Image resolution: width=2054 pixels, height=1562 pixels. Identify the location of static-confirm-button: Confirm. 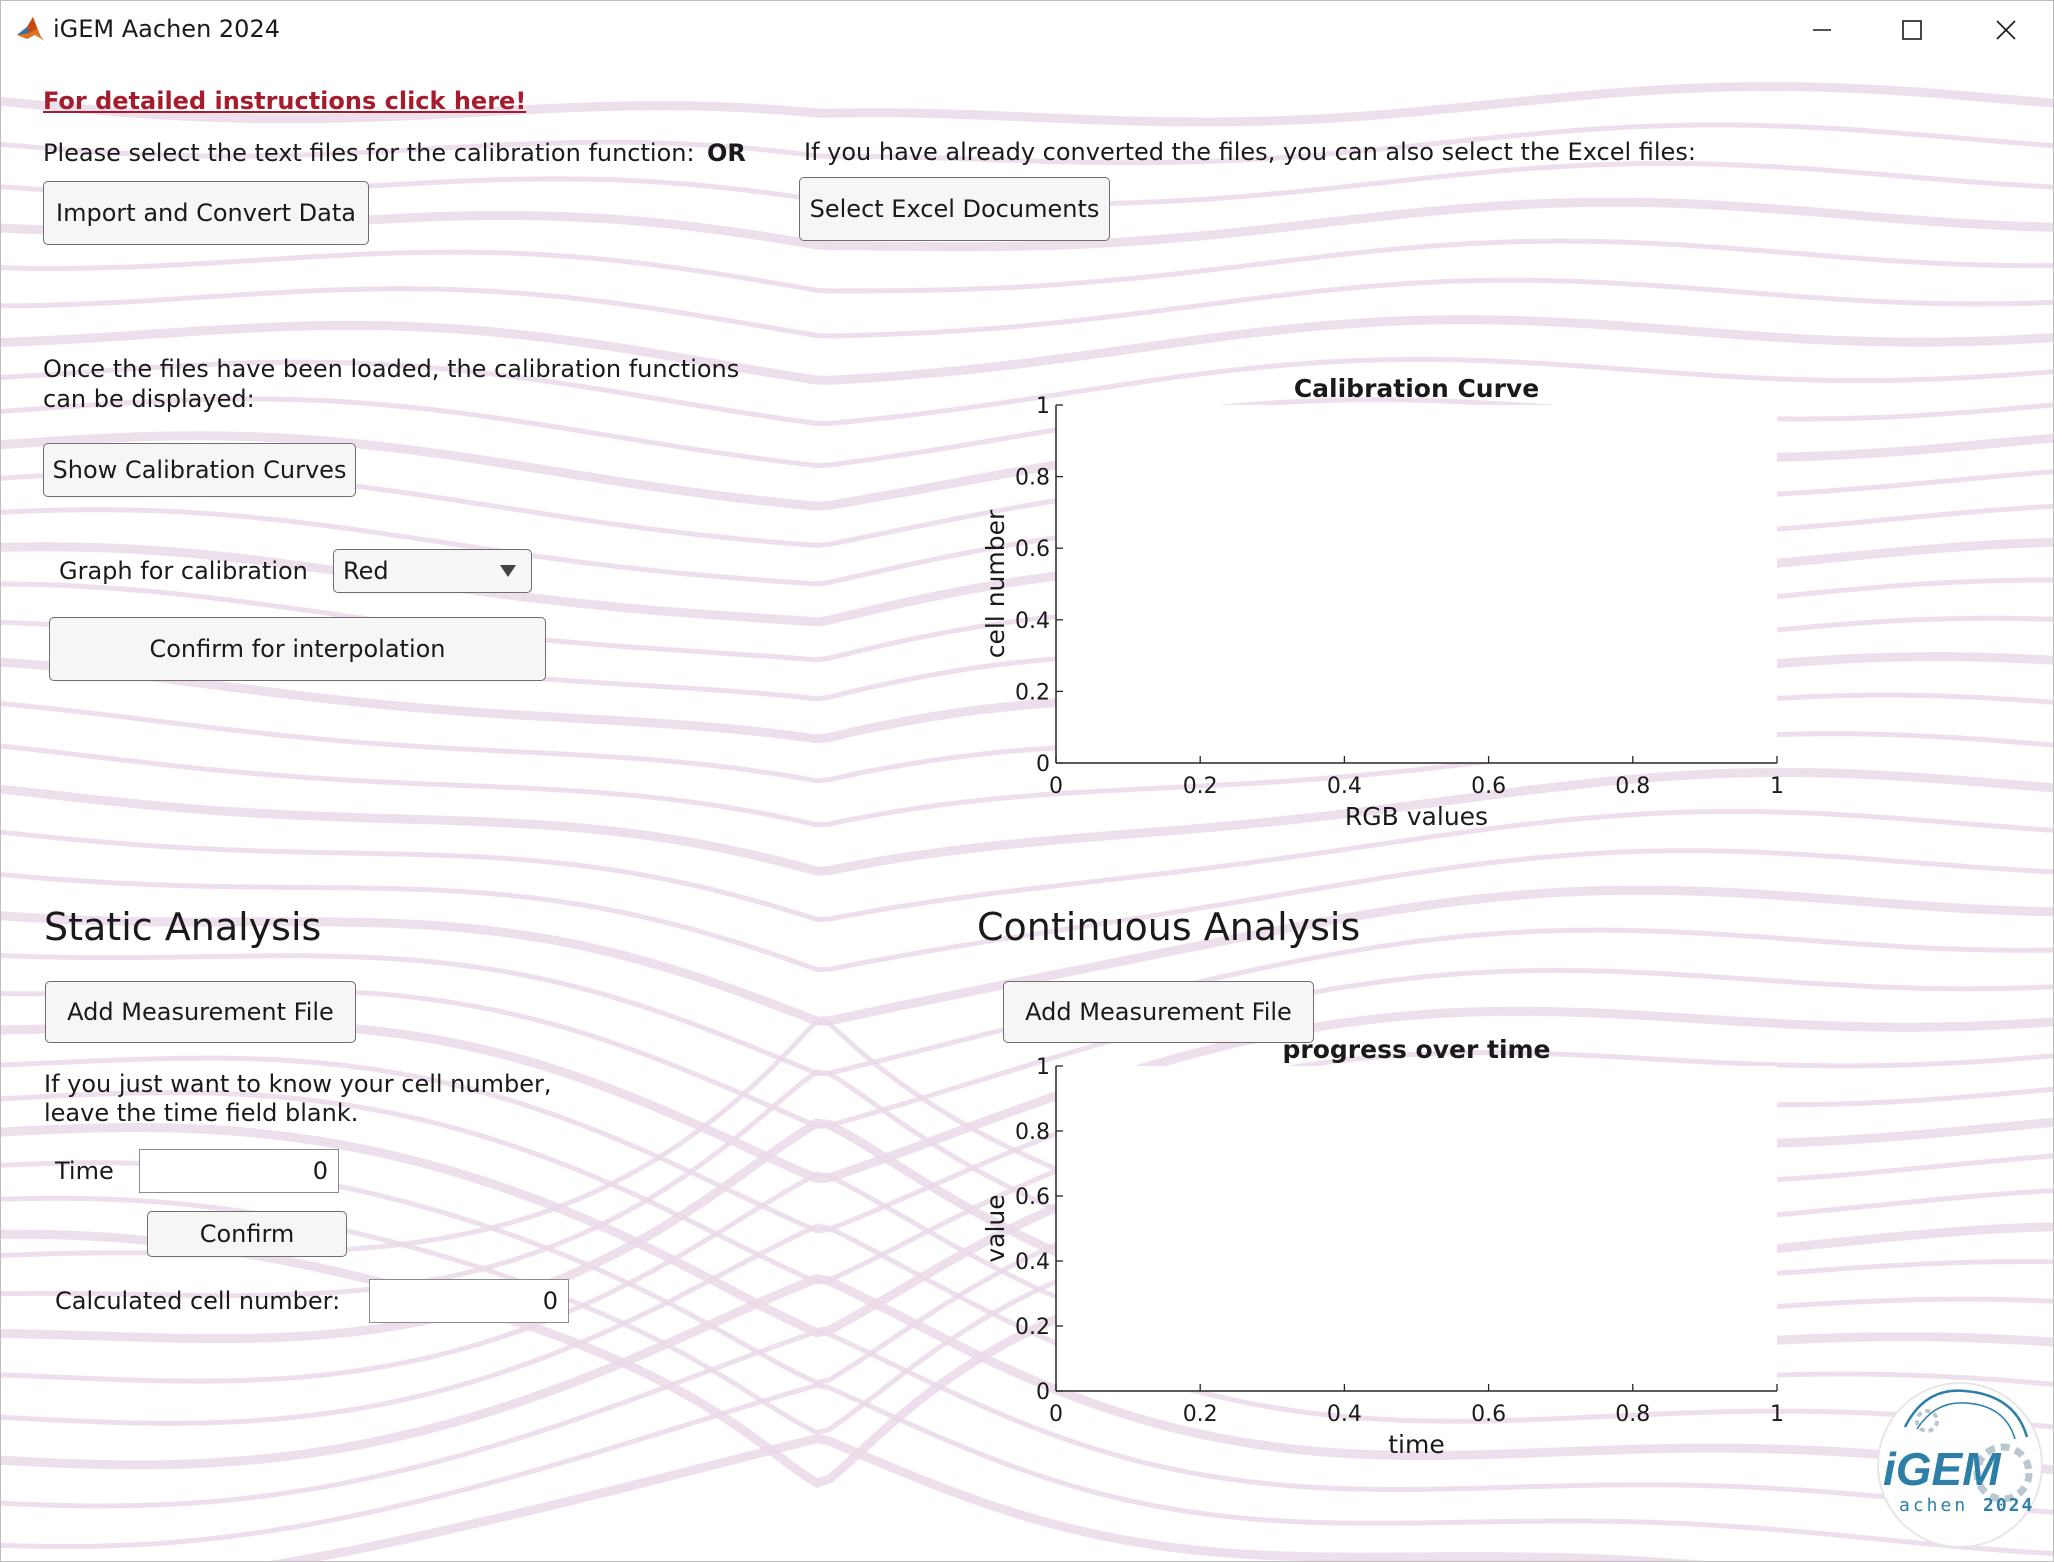
(247, 1234).